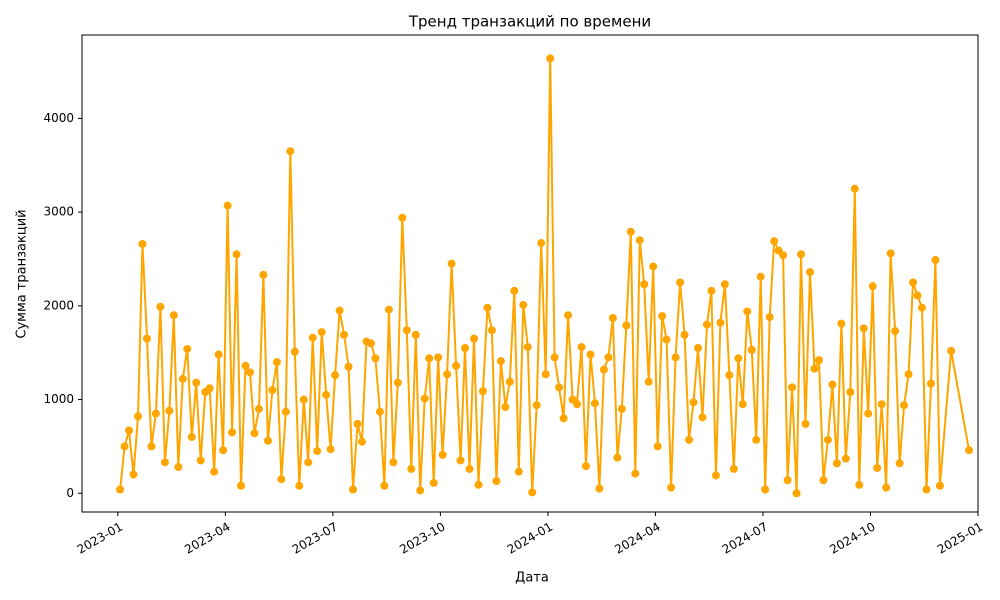  Describe the element at coordinates (529, 22) in the screenshot. I see `chart-title: Тренд транзакций по времени` at that location.